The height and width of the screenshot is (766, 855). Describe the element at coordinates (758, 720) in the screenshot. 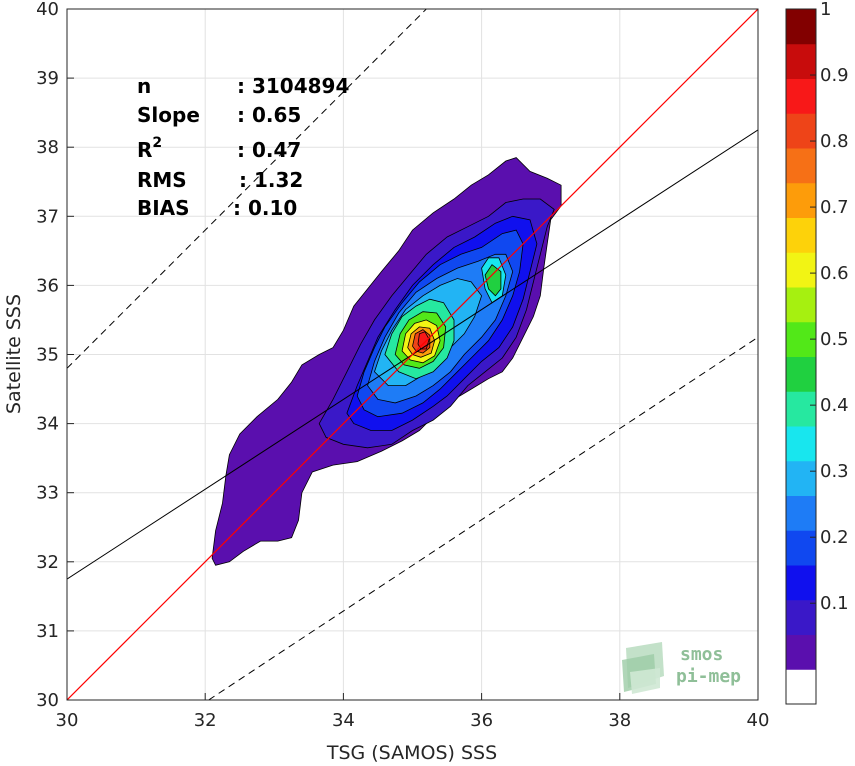

I see `x-tick-label: 40` at that location.